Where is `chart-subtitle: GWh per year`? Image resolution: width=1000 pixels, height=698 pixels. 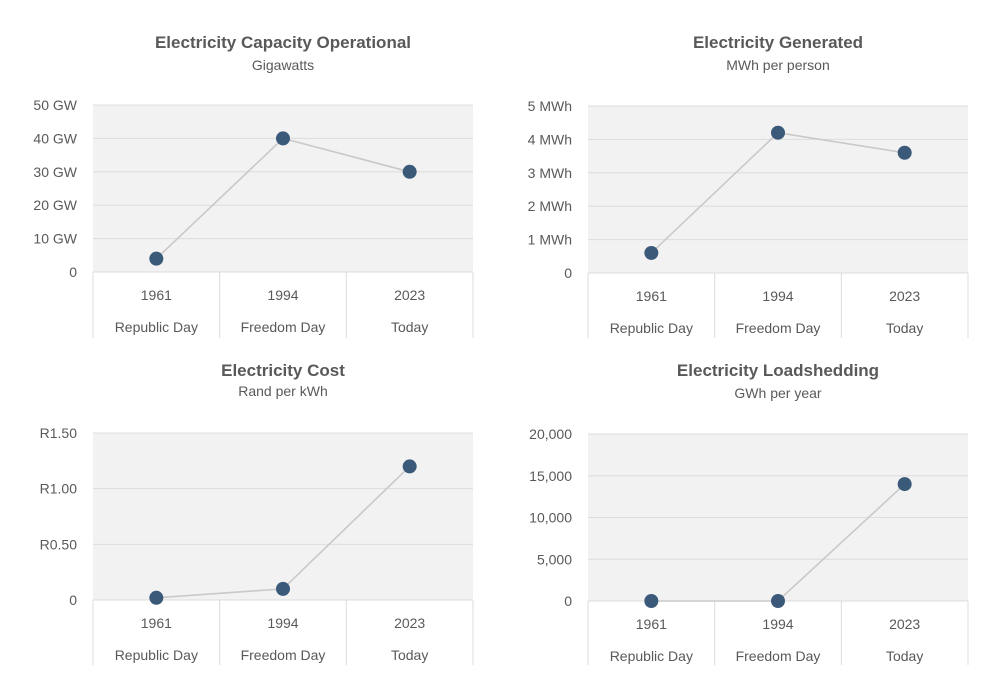
chart-subtitle: GWh per year is located at coordinates (777, 393).